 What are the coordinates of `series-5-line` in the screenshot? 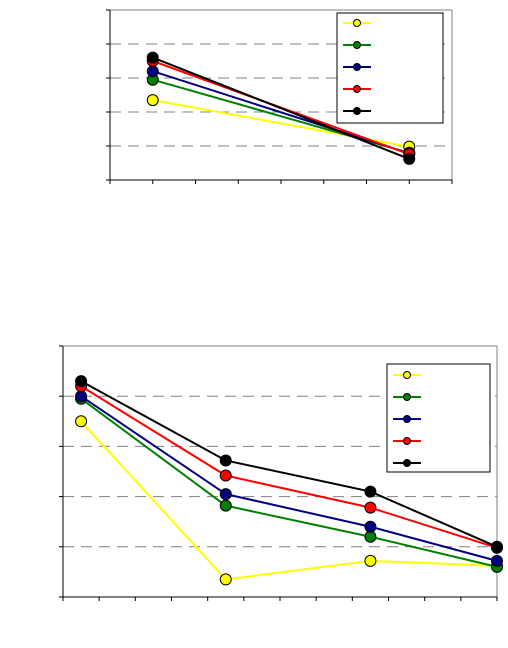 It's located at (281, 108).